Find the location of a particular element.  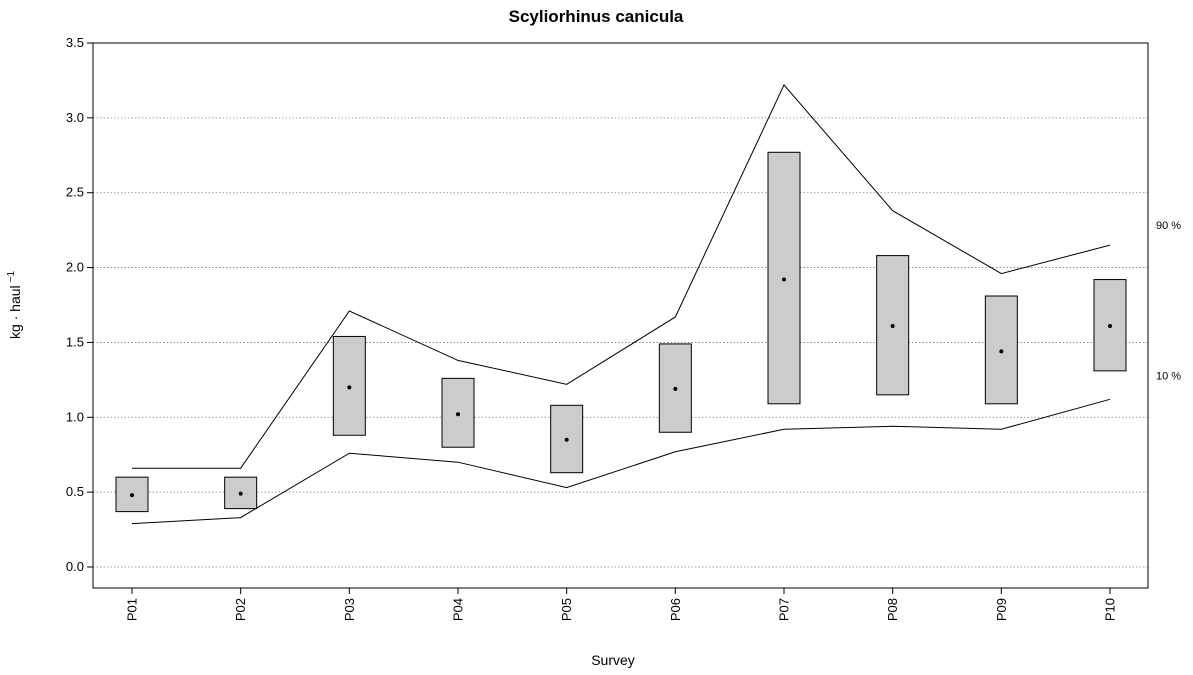

x-tick-label: P03 is located at coordinates (349, 609).